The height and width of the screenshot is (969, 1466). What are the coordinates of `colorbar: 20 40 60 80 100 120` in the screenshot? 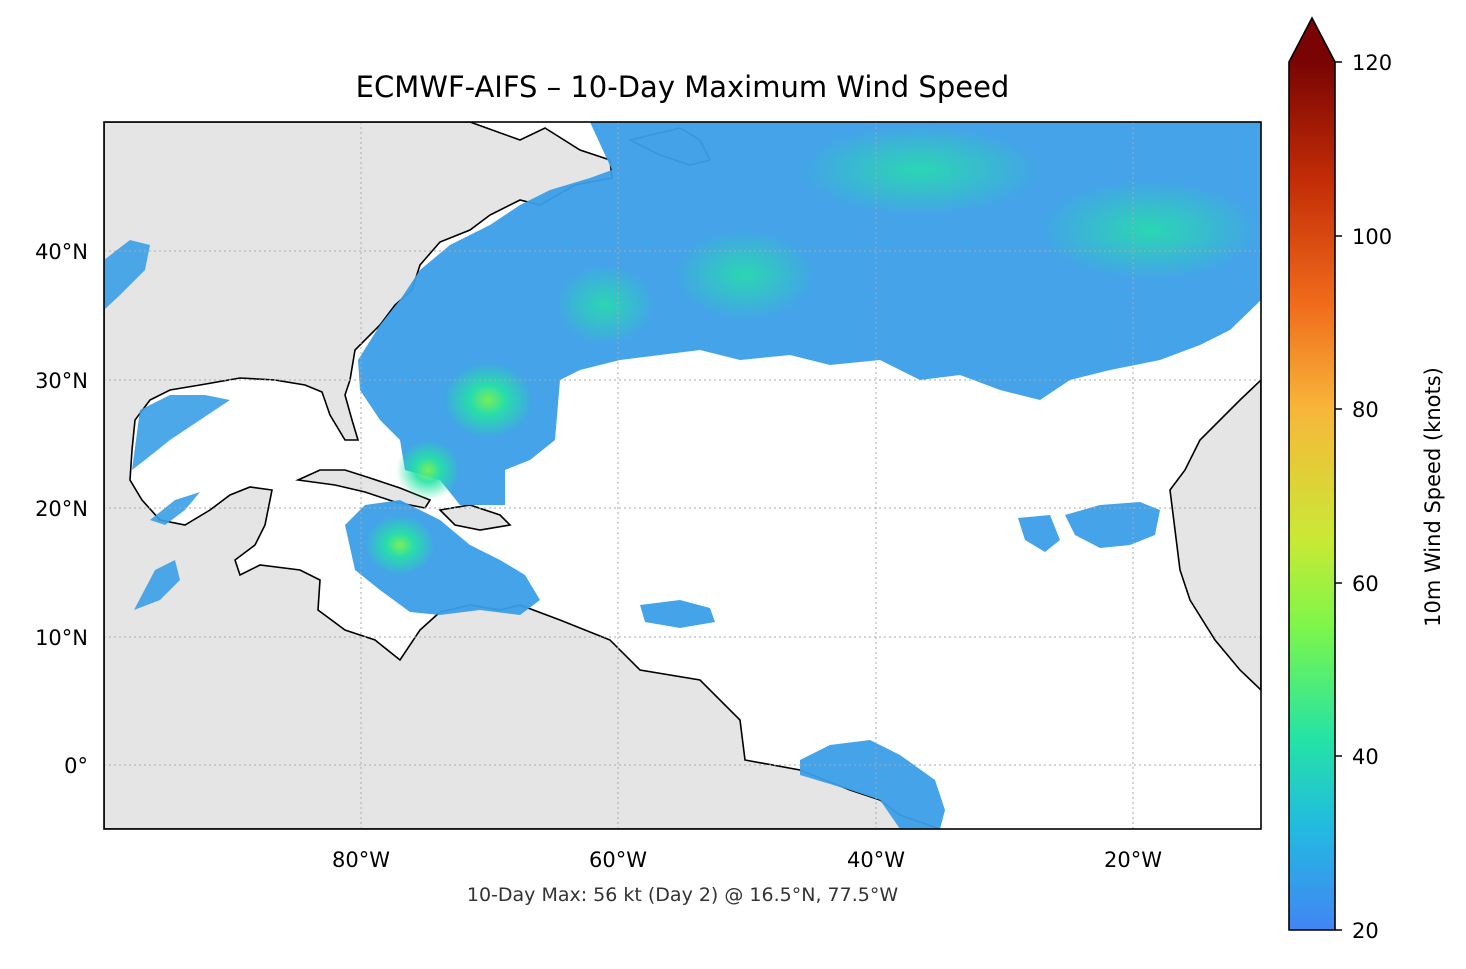 It's located at (1340, 479).